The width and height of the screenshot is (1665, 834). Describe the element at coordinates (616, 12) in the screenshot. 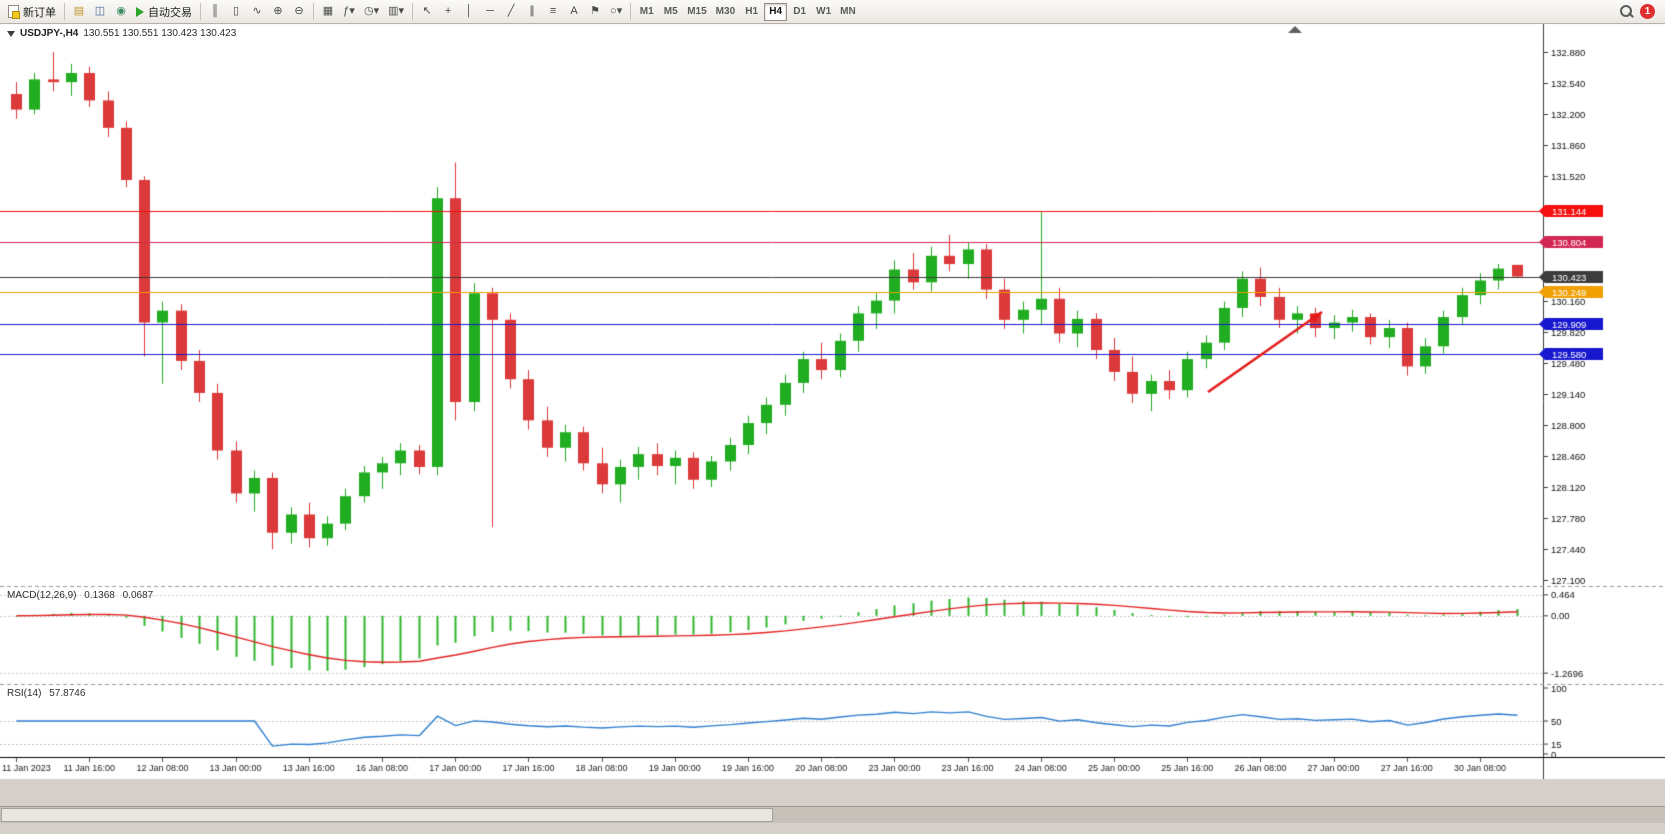

I see `shapes-icon: ○▾` at that location.